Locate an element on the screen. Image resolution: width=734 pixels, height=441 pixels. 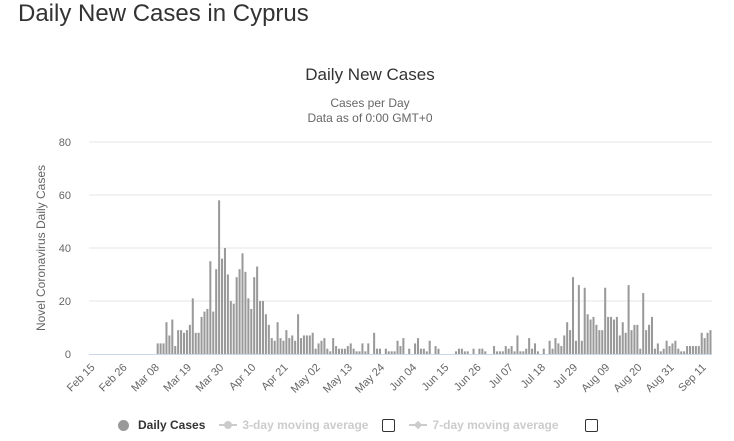
7day-average-checkbox is located at coordinates (591, 425).